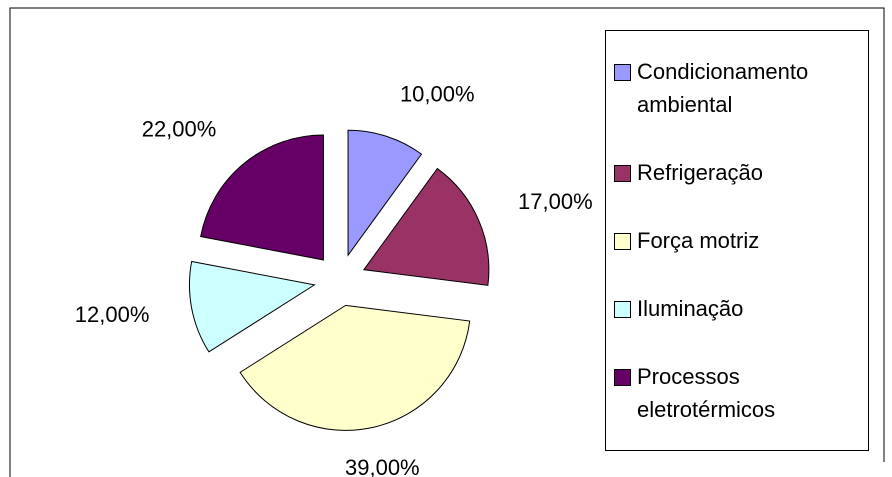 Image resolution: width=892 pixels, height=477 pixels. I want to click on data-label: 39,00%, so click(382, 466).